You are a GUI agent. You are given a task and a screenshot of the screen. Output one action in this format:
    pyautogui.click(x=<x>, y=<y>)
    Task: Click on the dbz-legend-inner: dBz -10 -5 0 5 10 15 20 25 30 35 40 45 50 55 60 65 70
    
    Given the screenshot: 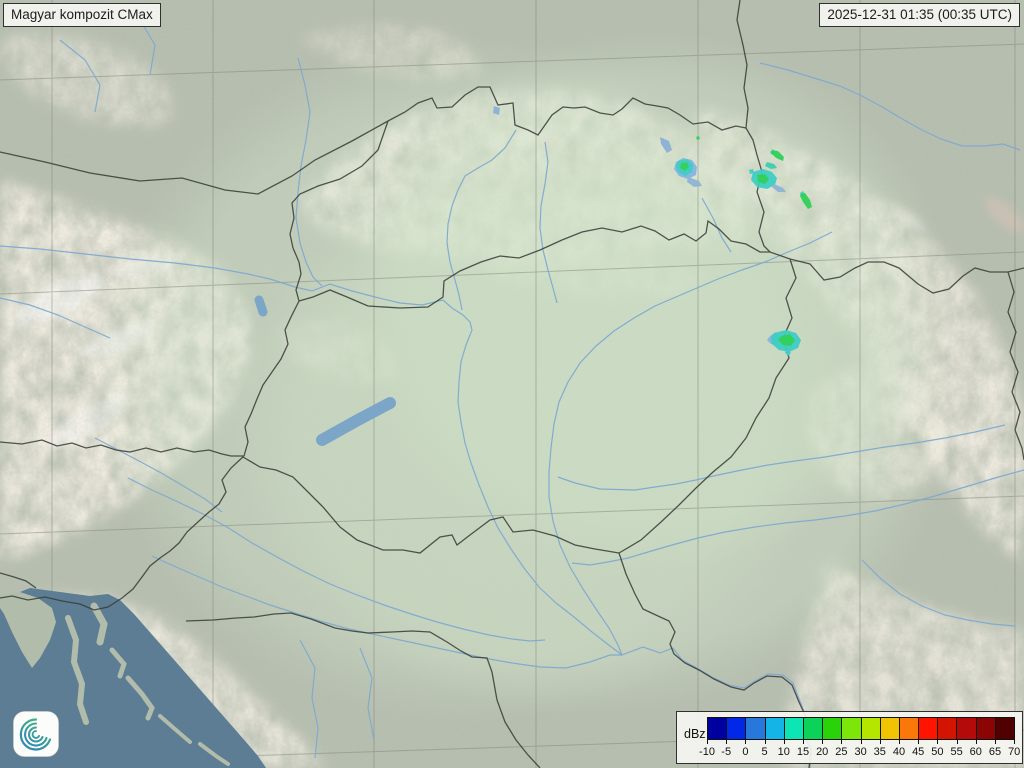 What is the action you would take?
    pyautogui.click(x=849, y=737)
    